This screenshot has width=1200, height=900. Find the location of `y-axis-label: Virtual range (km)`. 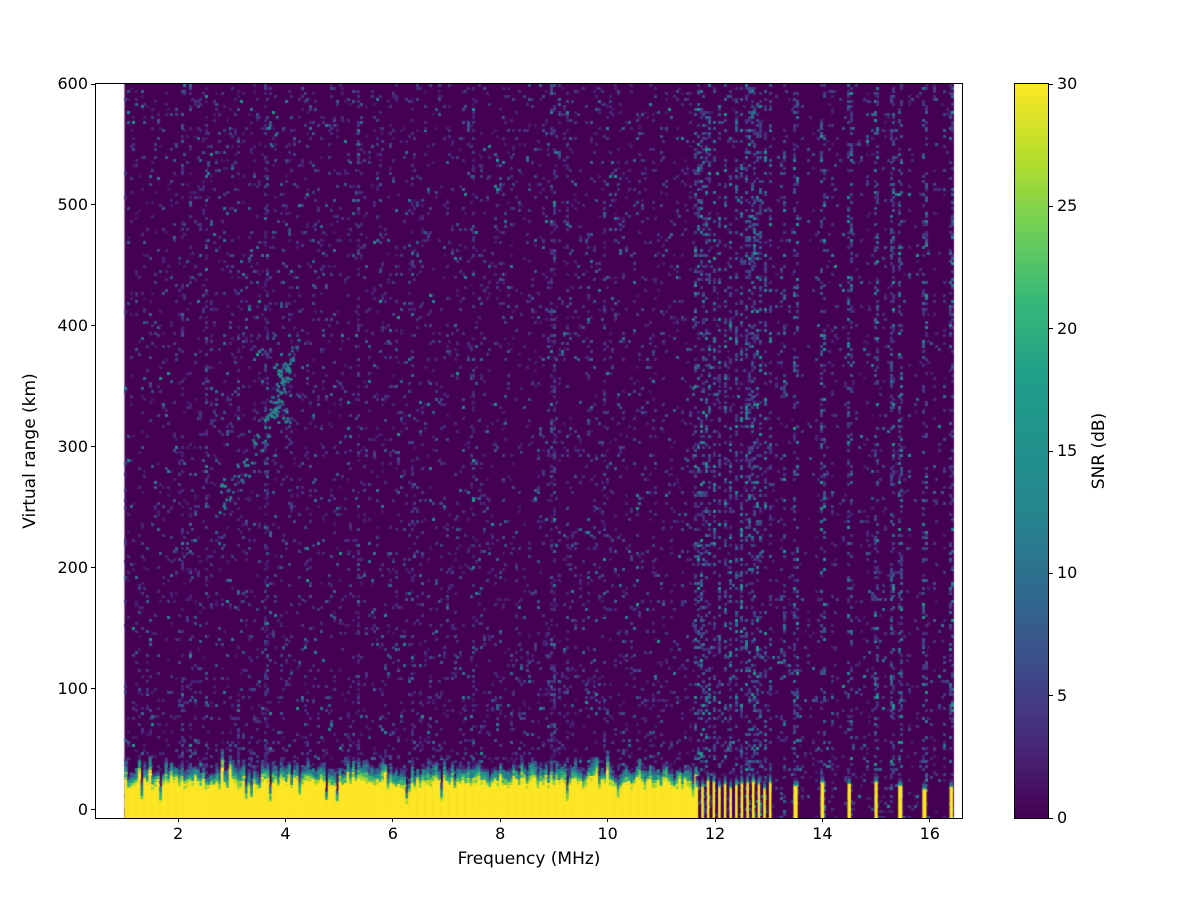

y-axis-label: Virtual range (km) is located at coordinates (30, 451).